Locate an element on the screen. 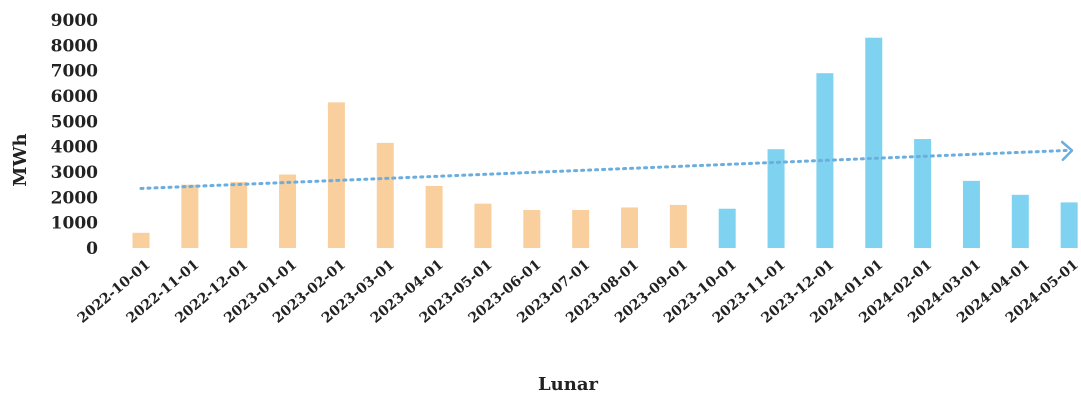 Image resolution: width=1081 pixels, height=401 pixels. y-tick-label: 5000 is located at coordinates (74, 122).